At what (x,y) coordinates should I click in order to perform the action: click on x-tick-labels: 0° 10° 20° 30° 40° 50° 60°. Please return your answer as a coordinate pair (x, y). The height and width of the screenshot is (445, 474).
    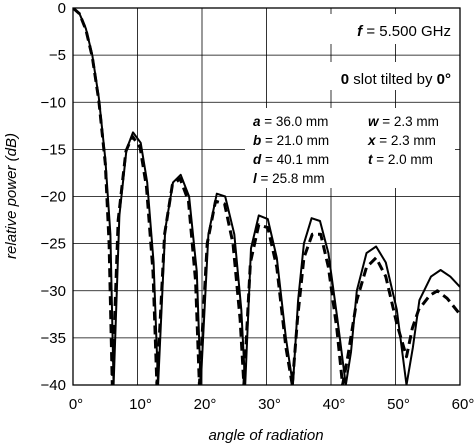
    Looking at the image, I should click on (271, 404).